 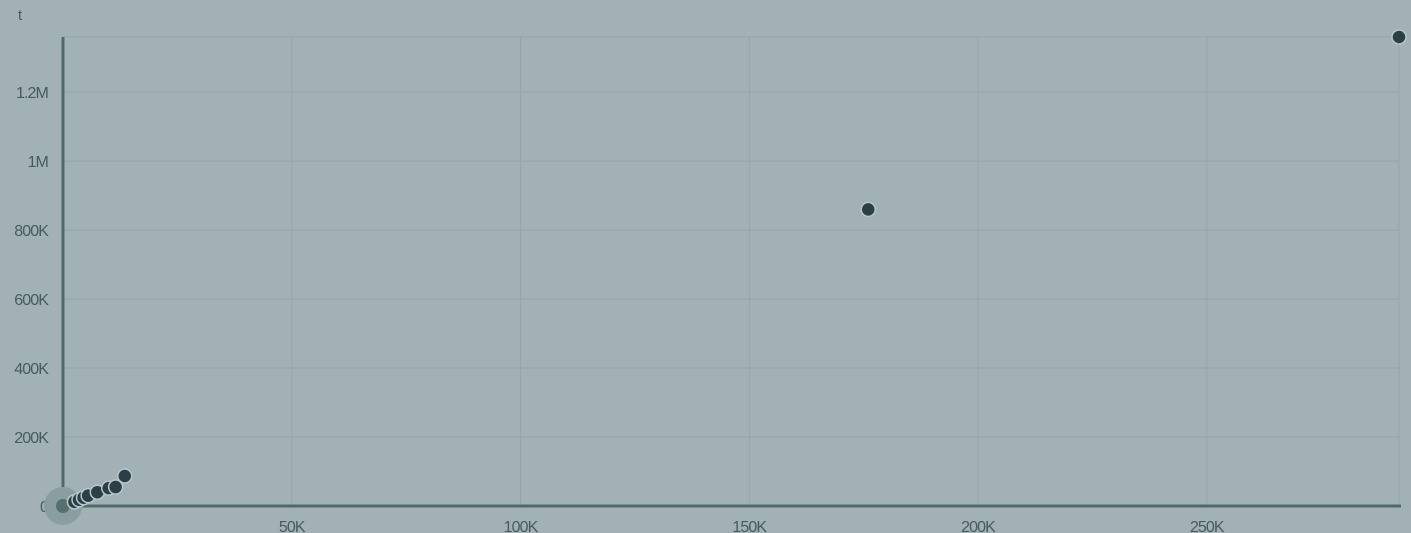 I want to click on x-tick-label: 150K, so click(x=749, y=526).